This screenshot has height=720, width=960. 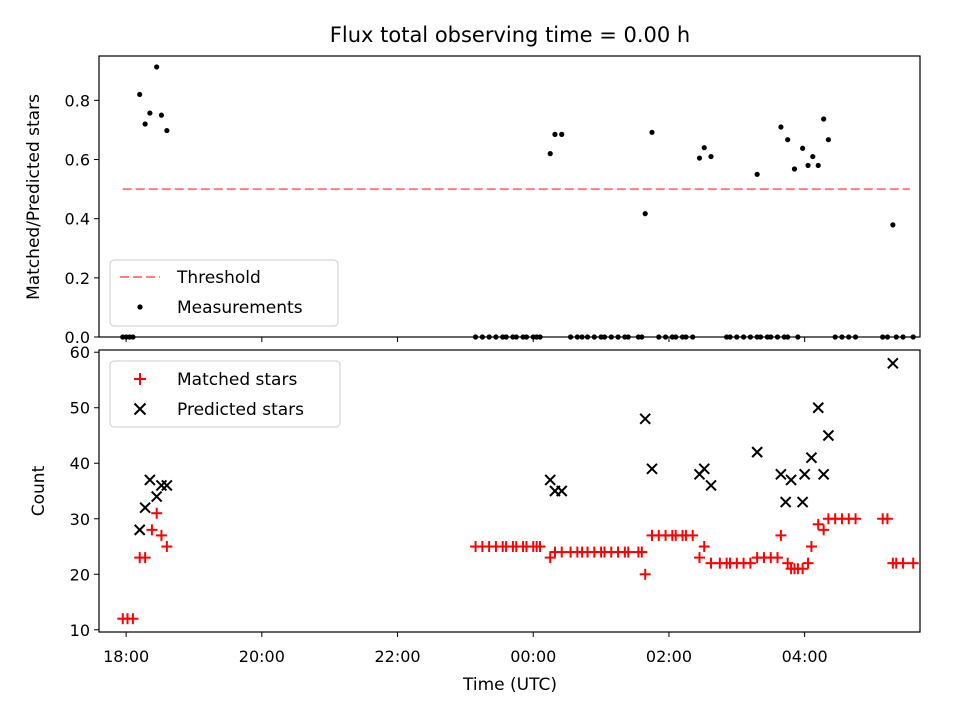 I want to click on measurements-legend-label: Measurements, so click(x=240, y=308).